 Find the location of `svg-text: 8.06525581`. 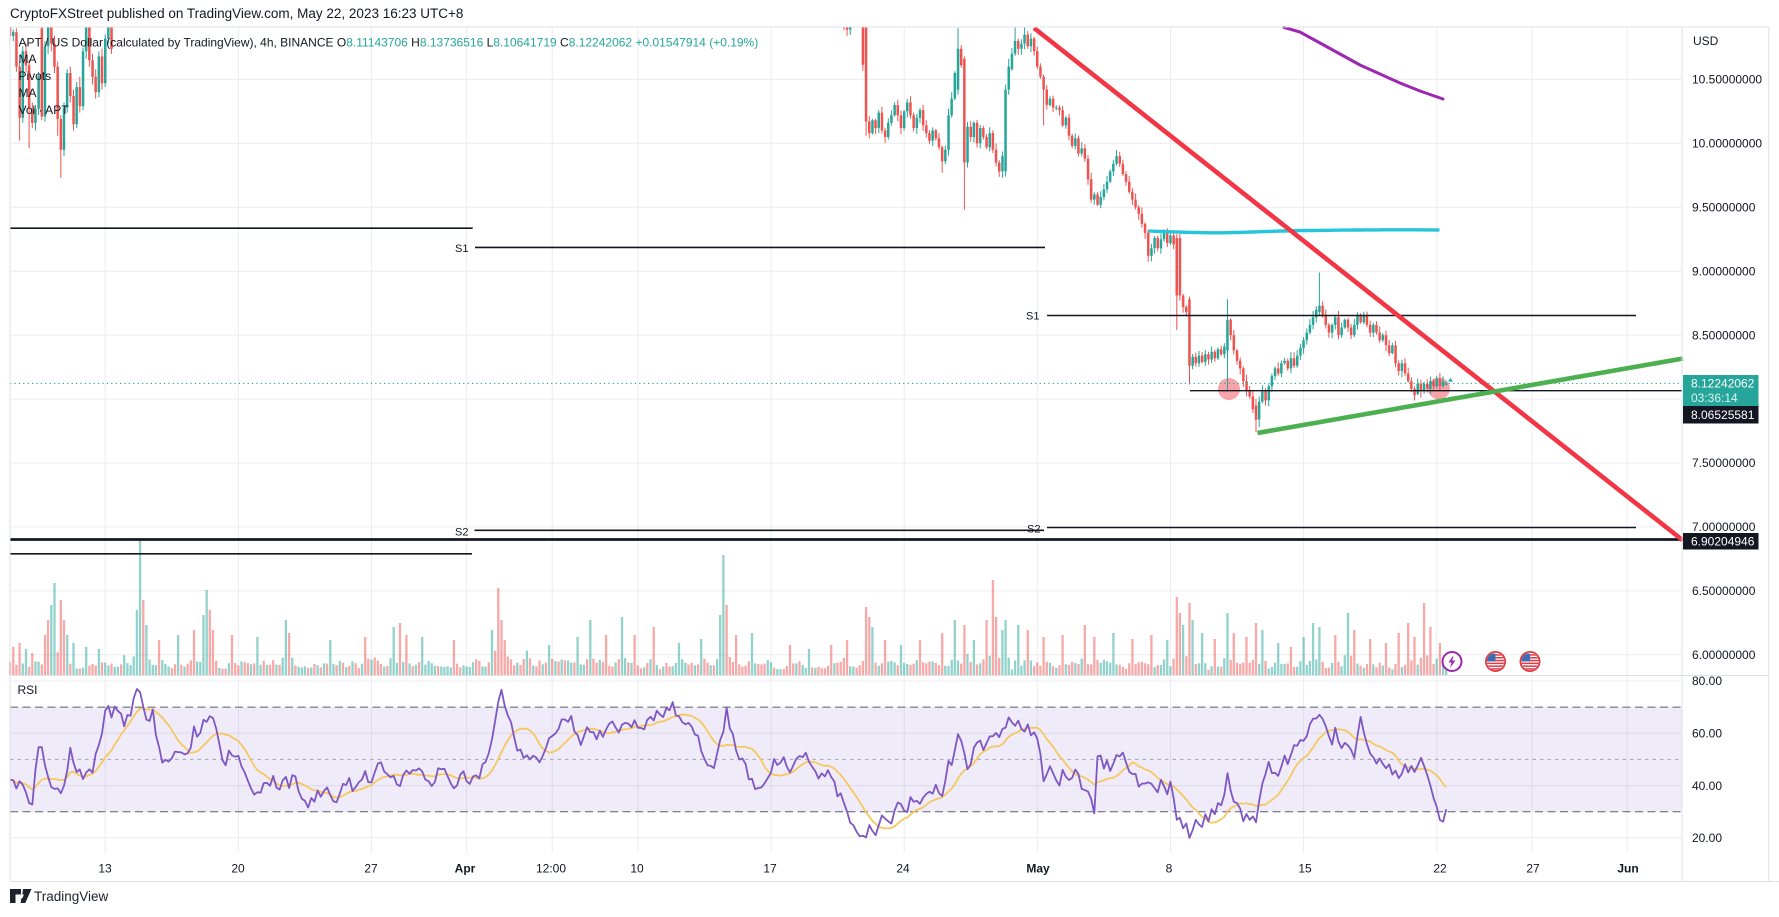

svg-text: 8.06525581 is located at coordinates (1723, 415).